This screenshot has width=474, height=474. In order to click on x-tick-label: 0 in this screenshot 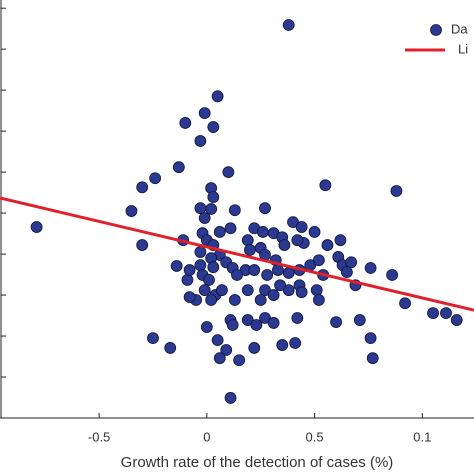, I will do `click(206, 436)`.